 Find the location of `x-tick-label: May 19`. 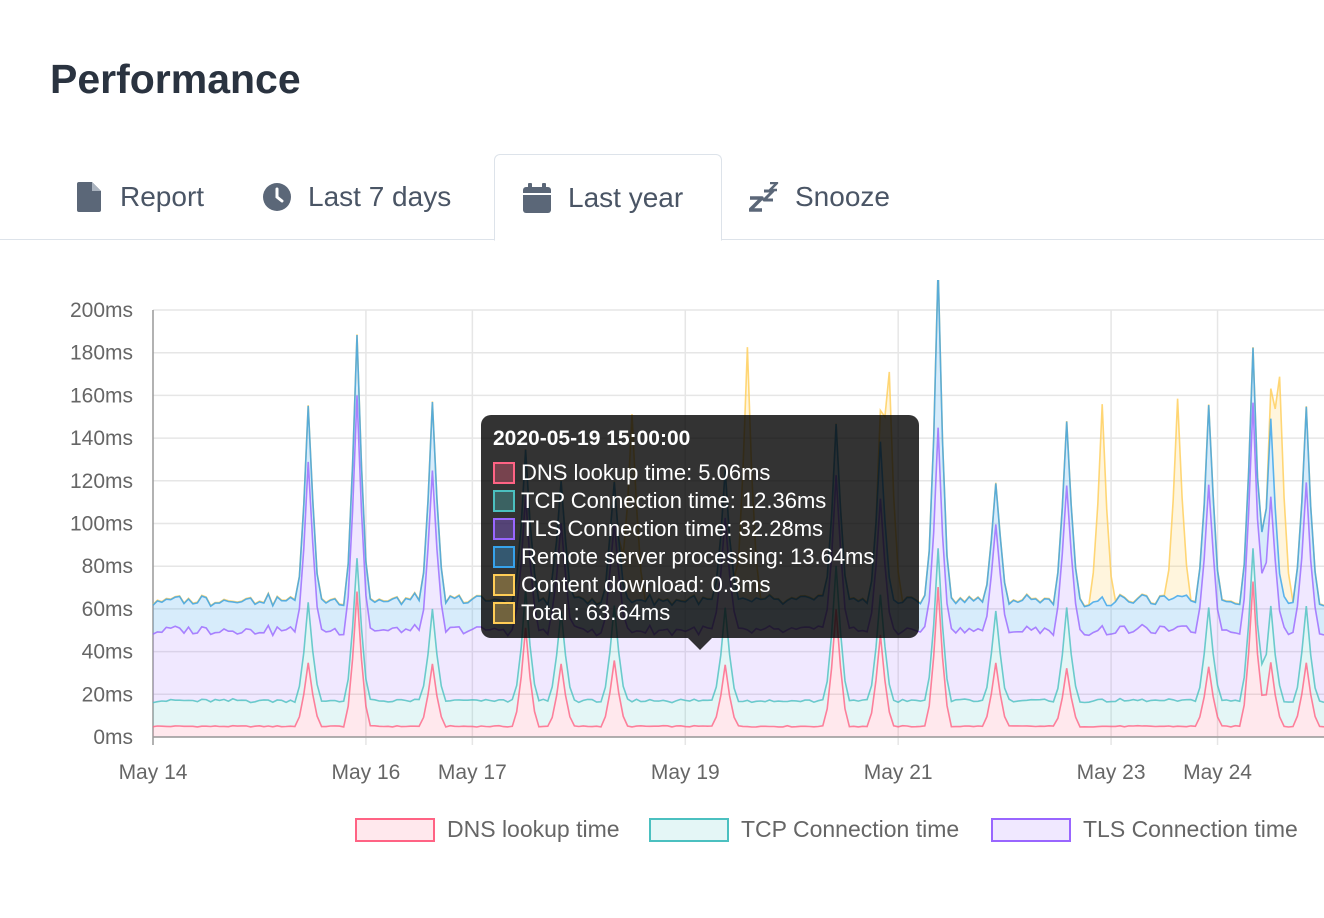

x-tick-label: May 19 is located at coordinates (685, 772).